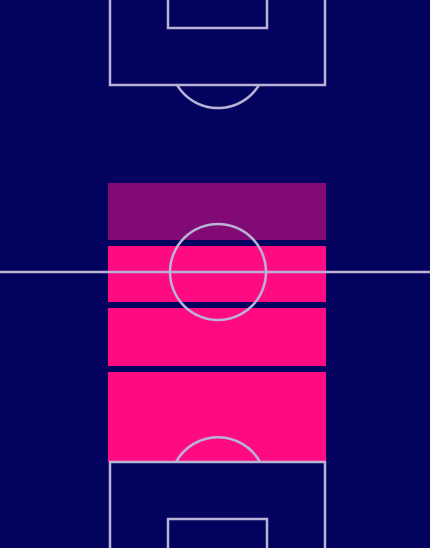 The image size is (430, 548). Describe the element at coordinates (218, 97) in the screenshot. I see `top-penalty-arc` at that location.